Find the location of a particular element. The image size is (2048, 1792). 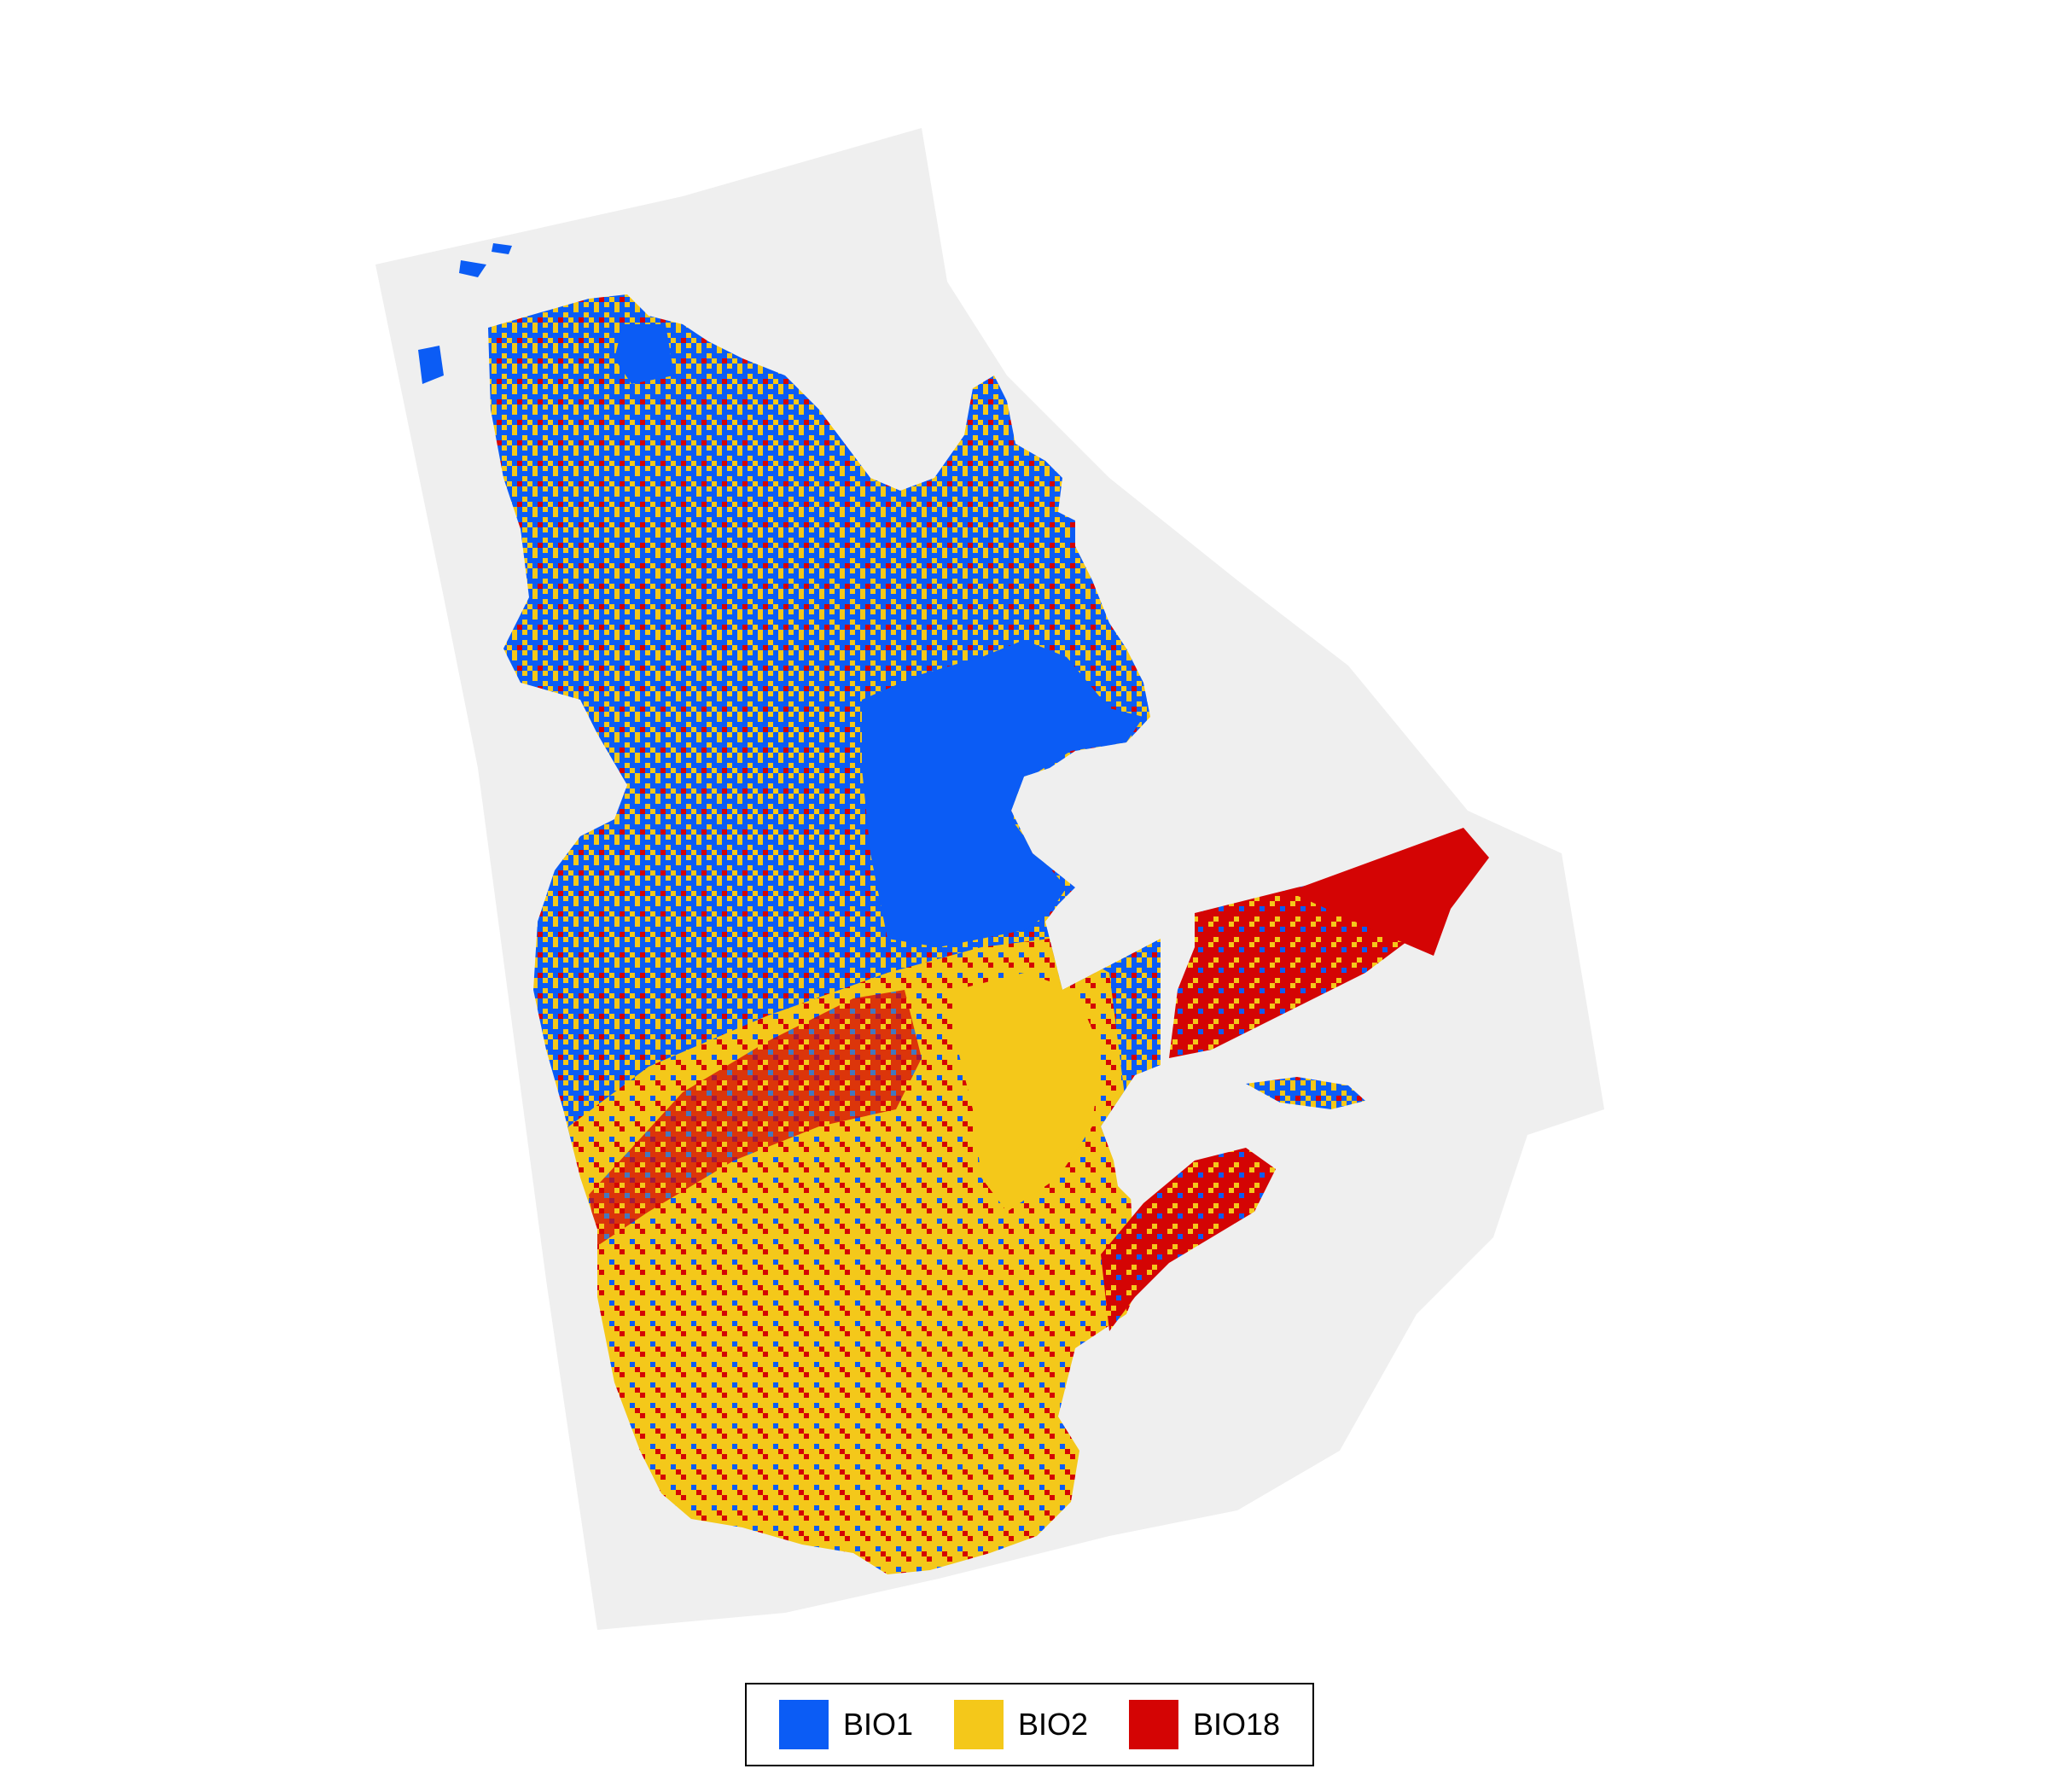

region-bio18-band is located at coordinates (755, 1118).